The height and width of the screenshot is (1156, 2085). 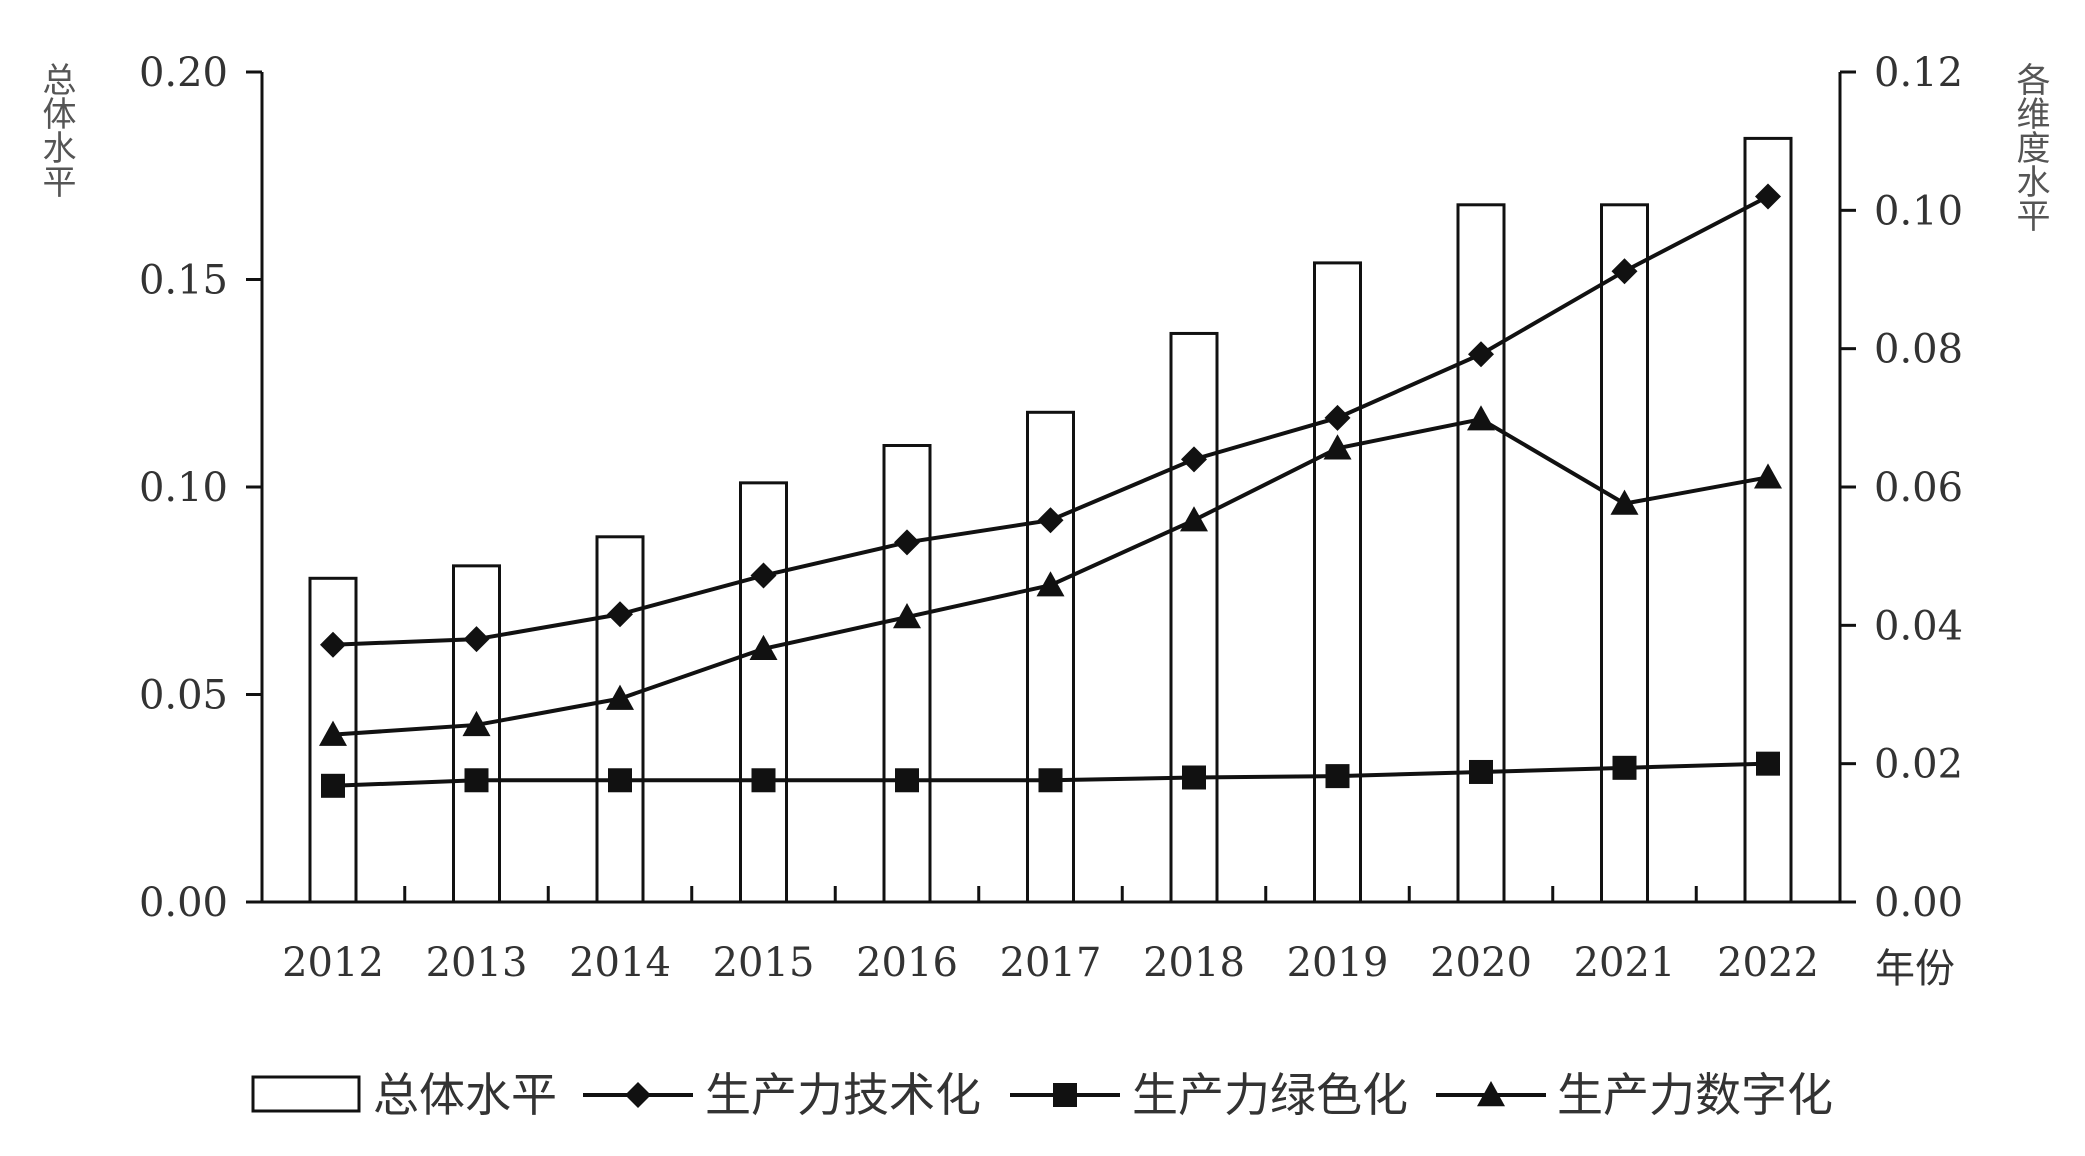 I want to click on legend: 总体水平 生产力技术化 生产力绿色化 生产力数字化, so click(x=1042, y=1095).